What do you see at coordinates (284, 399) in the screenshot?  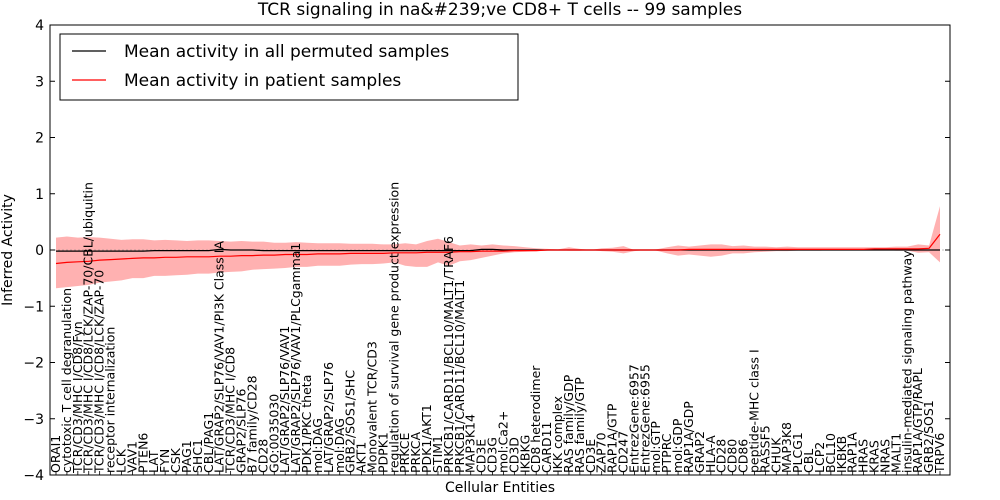 I see `x-tick-label: LAT/GRAP2/SLP76/VAV1` at bounding box center [284, 399].